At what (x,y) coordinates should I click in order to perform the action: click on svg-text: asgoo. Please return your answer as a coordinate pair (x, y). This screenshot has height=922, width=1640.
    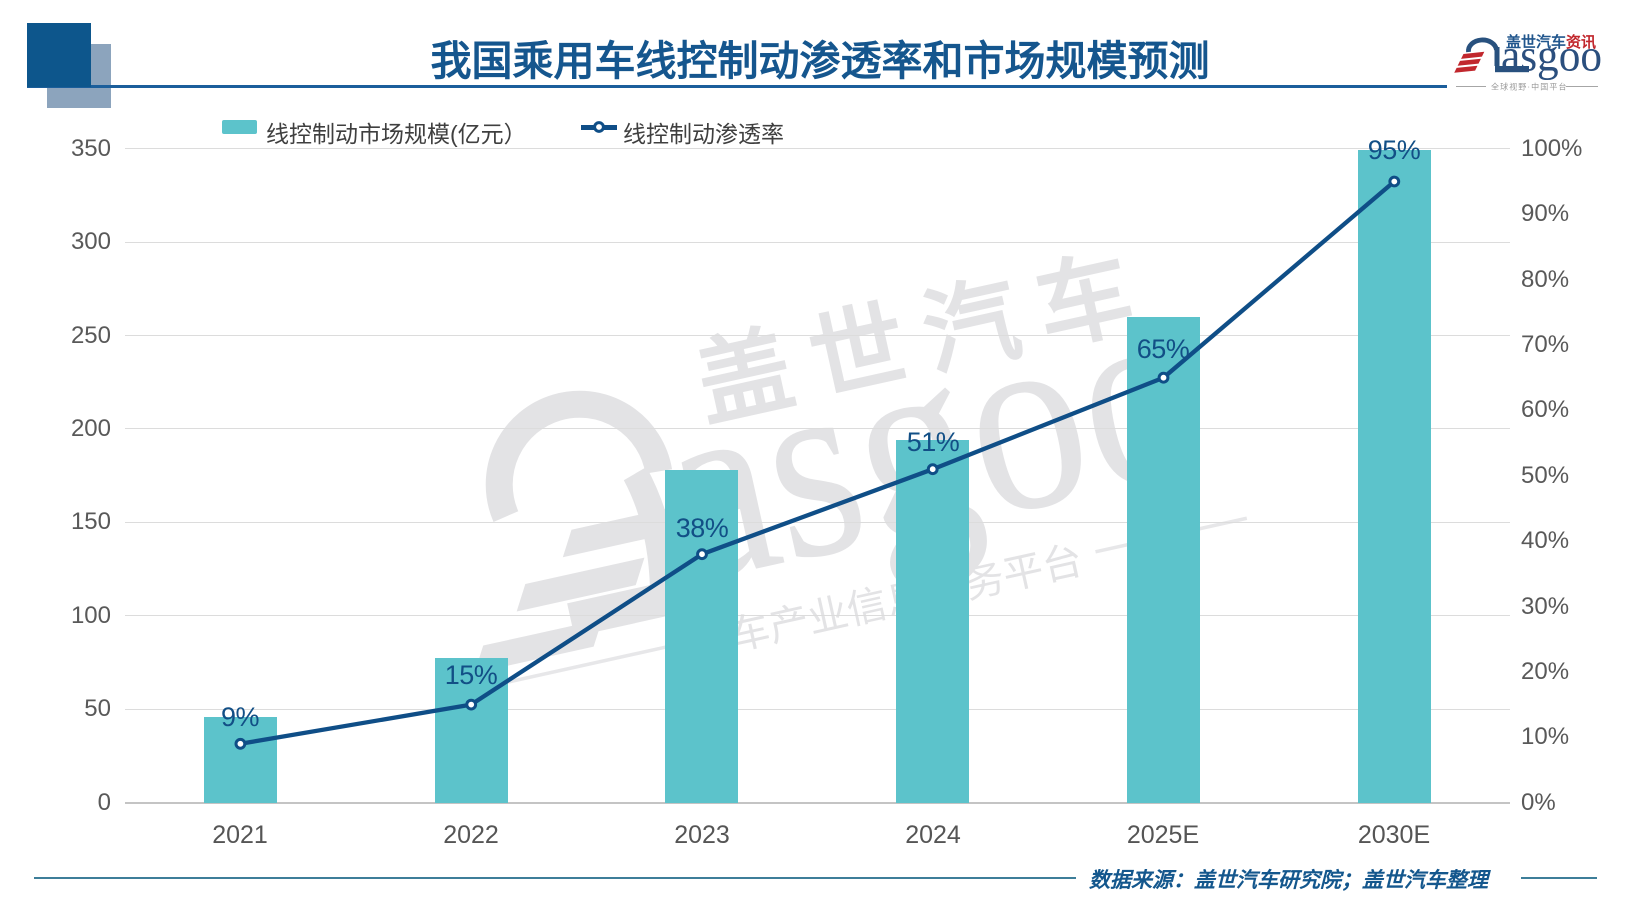
    Looking at the image, I should click on (1551, 56).